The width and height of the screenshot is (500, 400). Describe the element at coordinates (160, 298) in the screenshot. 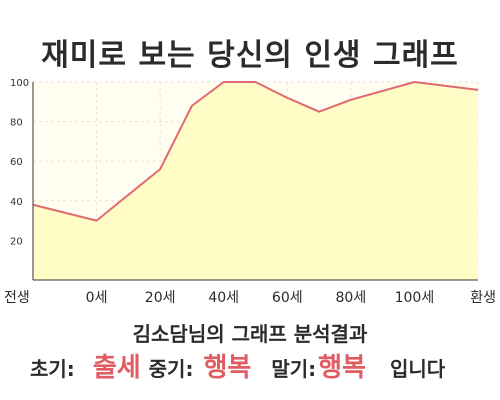

I see `x-tick-label: 20세` at that location.